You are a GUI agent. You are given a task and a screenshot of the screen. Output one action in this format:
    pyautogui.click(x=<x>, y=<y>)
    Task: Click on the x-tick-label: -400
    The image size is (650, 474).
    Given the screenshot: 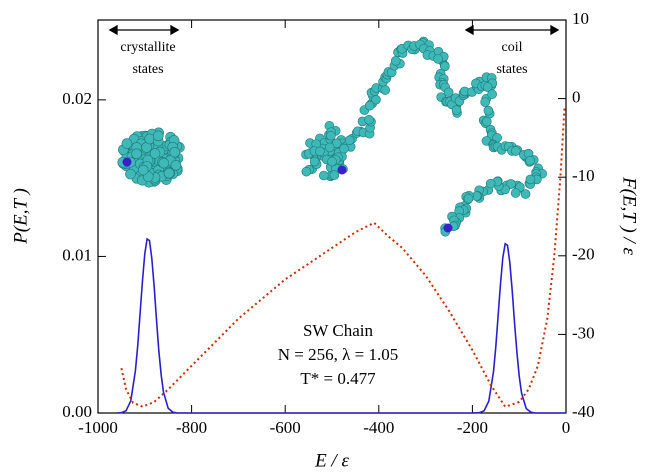 What is the action you would take?
    pyautogui.click(x=378, y=427)
    